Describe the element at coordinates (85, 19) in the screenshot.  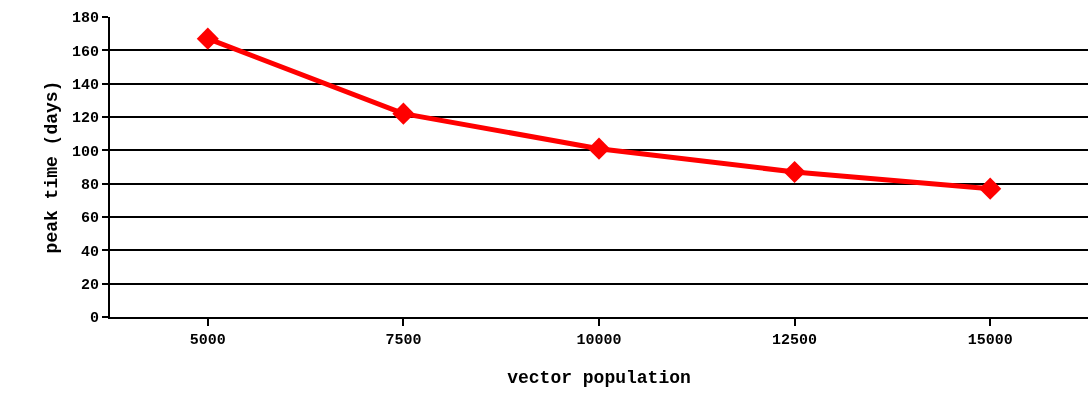
I see `y-tick-label: 180` at that location.